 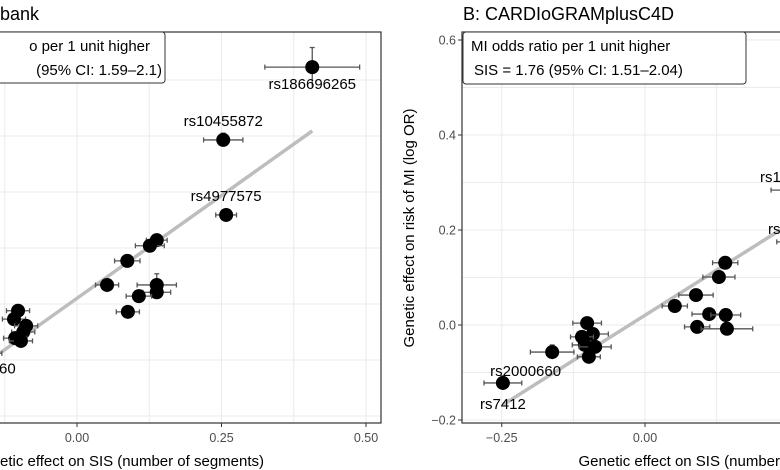 What do you see at coordinates (223, 121) in the screenshot?
I see `point-label: rs10455872` at bounding box center [223, 121].